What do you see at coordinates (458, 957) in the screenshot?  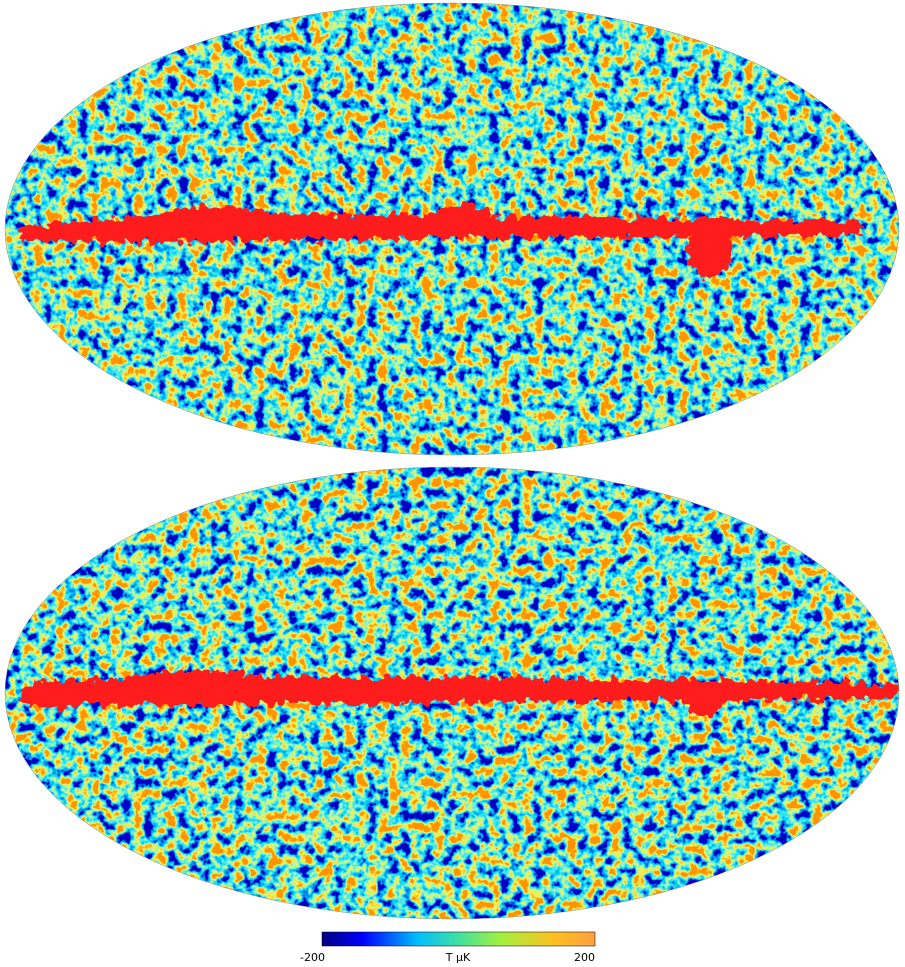 I see `colorbar-unit-label: T µK` at bounding box center [458, 957].